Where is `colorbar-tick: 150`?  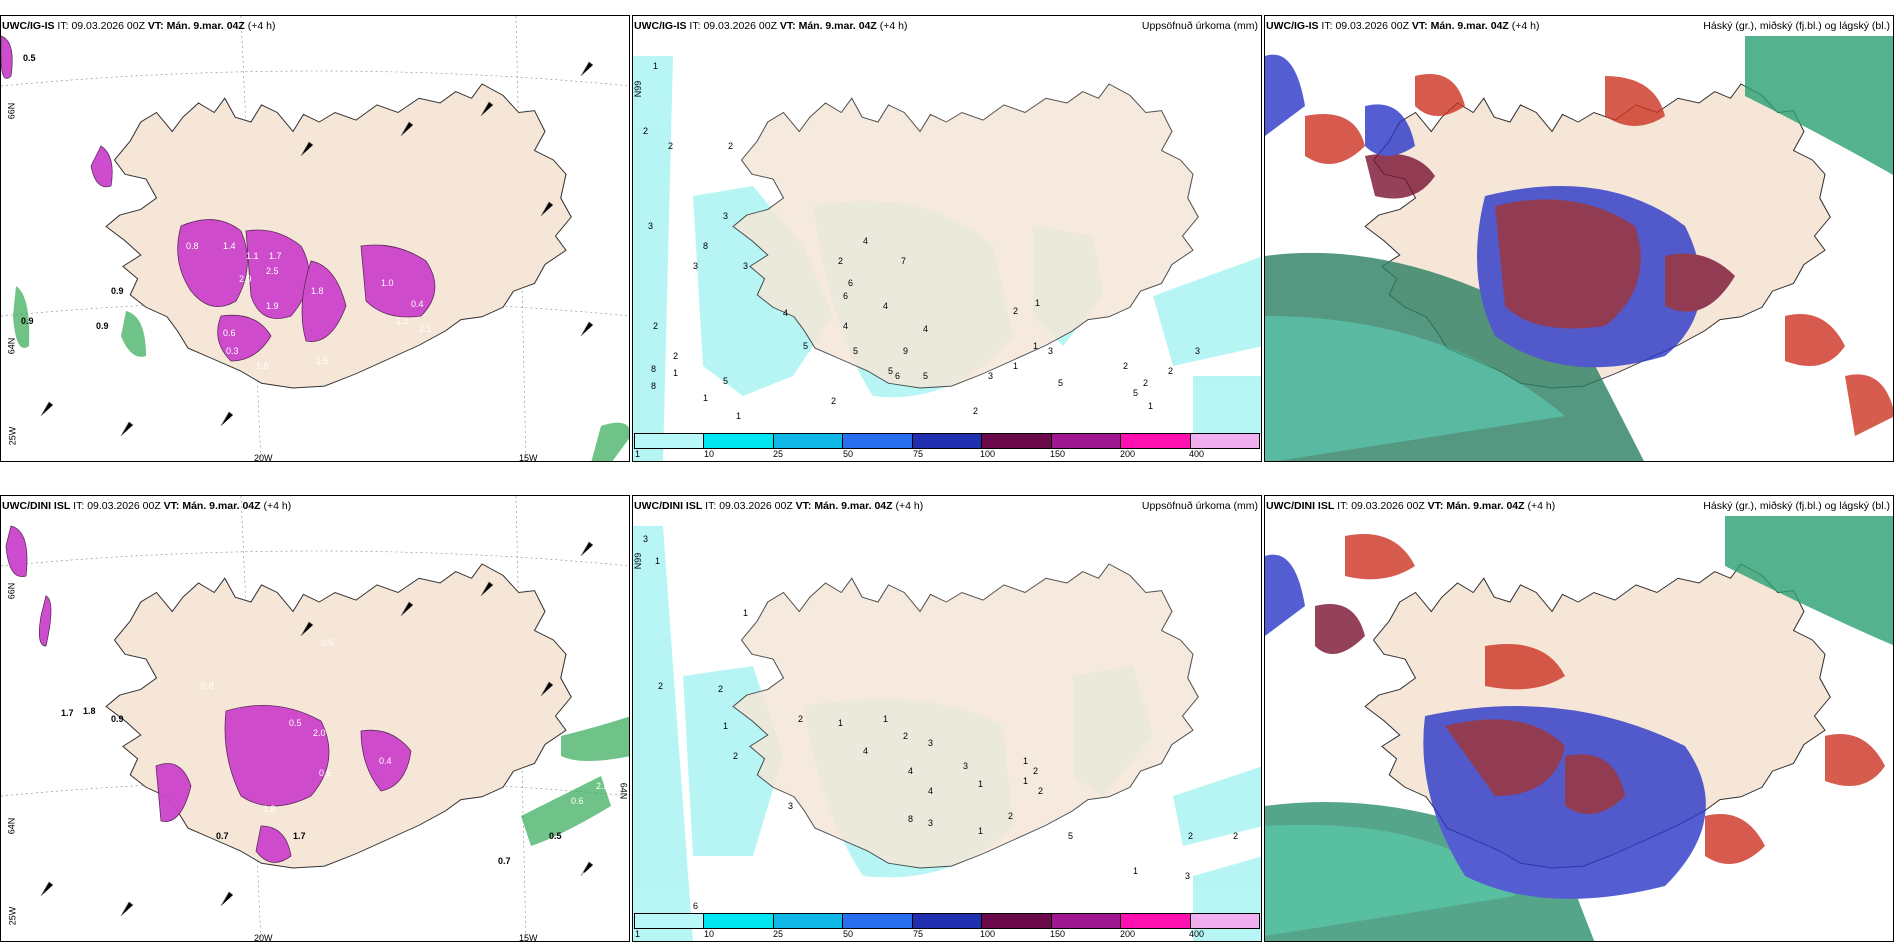 colorbar-tick: 150 is located at coordinates (1058, 934).